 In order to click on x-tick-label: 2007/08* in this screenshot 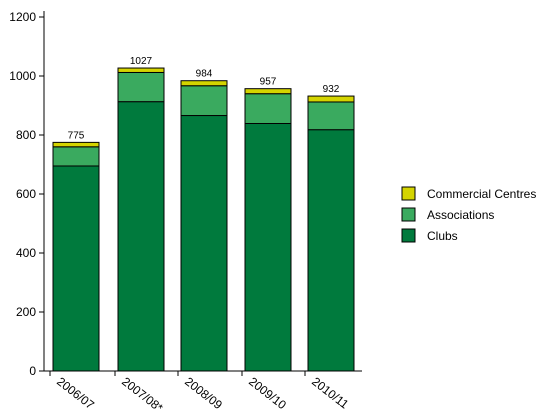, I will do `click(142, 394)`.